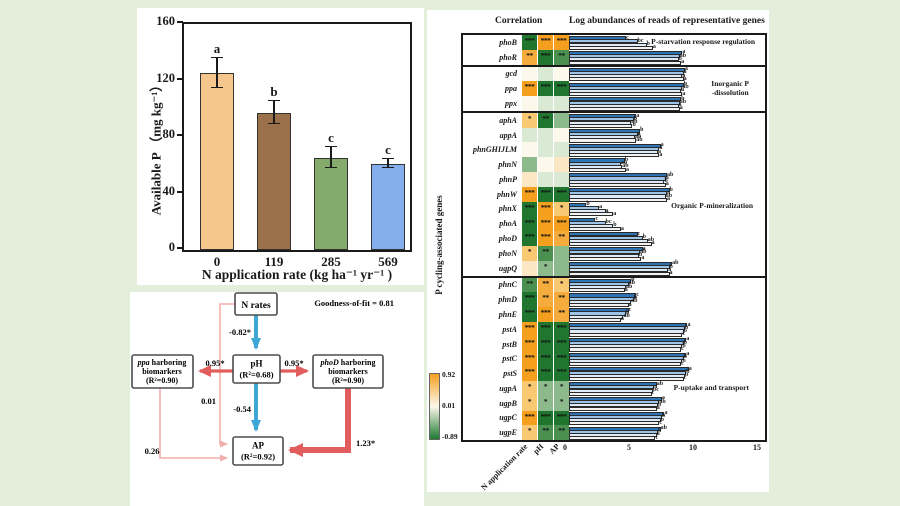  I want to click on gene-row: phnGHIJLM a a a a, so click(614, 150).